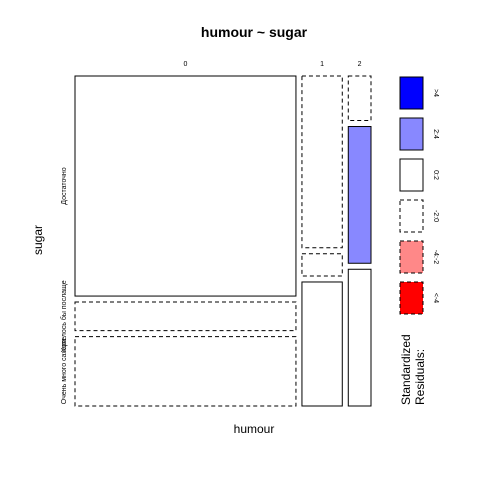 Image resolution: width=480 pixels, height=480 pixels. I want to click on x-tick-labels: 0 1 2, so click(273, 64).